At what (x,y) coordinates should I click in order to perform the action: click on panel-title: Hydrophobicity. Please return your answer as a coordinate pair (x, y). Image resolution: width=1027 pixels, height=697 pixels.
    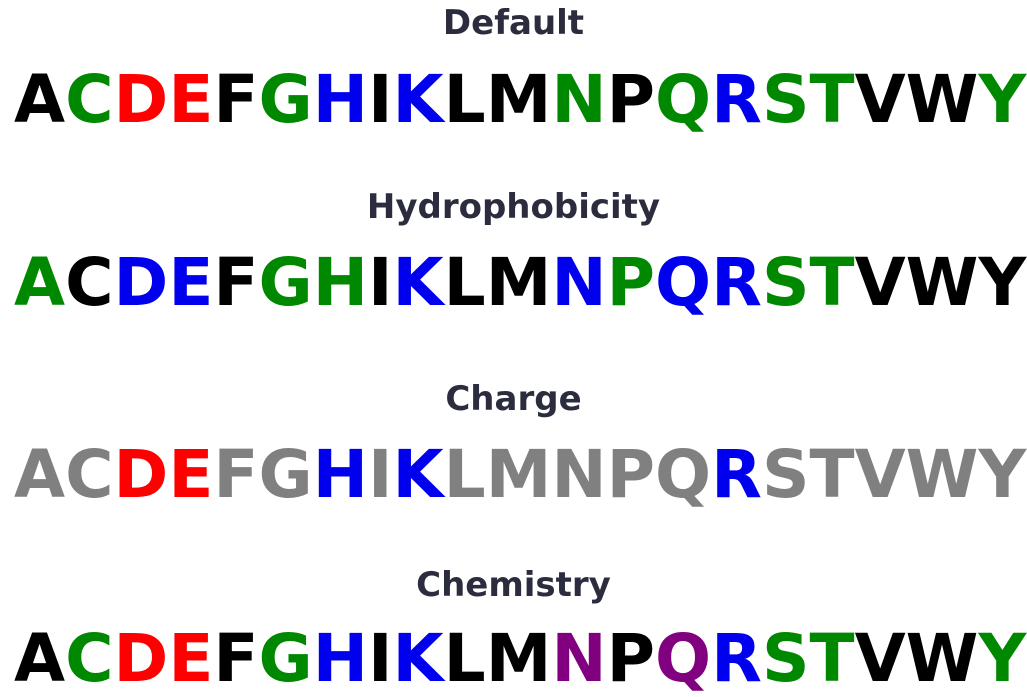
    Looking at the image, I should click on (513, 207).